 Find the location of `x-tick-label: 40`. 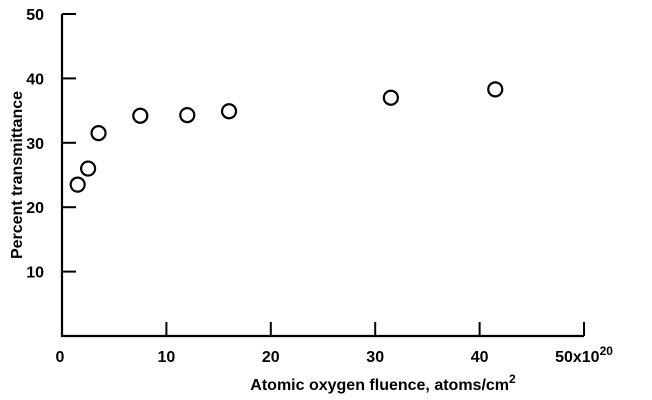

x-tick-label: 40 is located at coordinates (480, 357).